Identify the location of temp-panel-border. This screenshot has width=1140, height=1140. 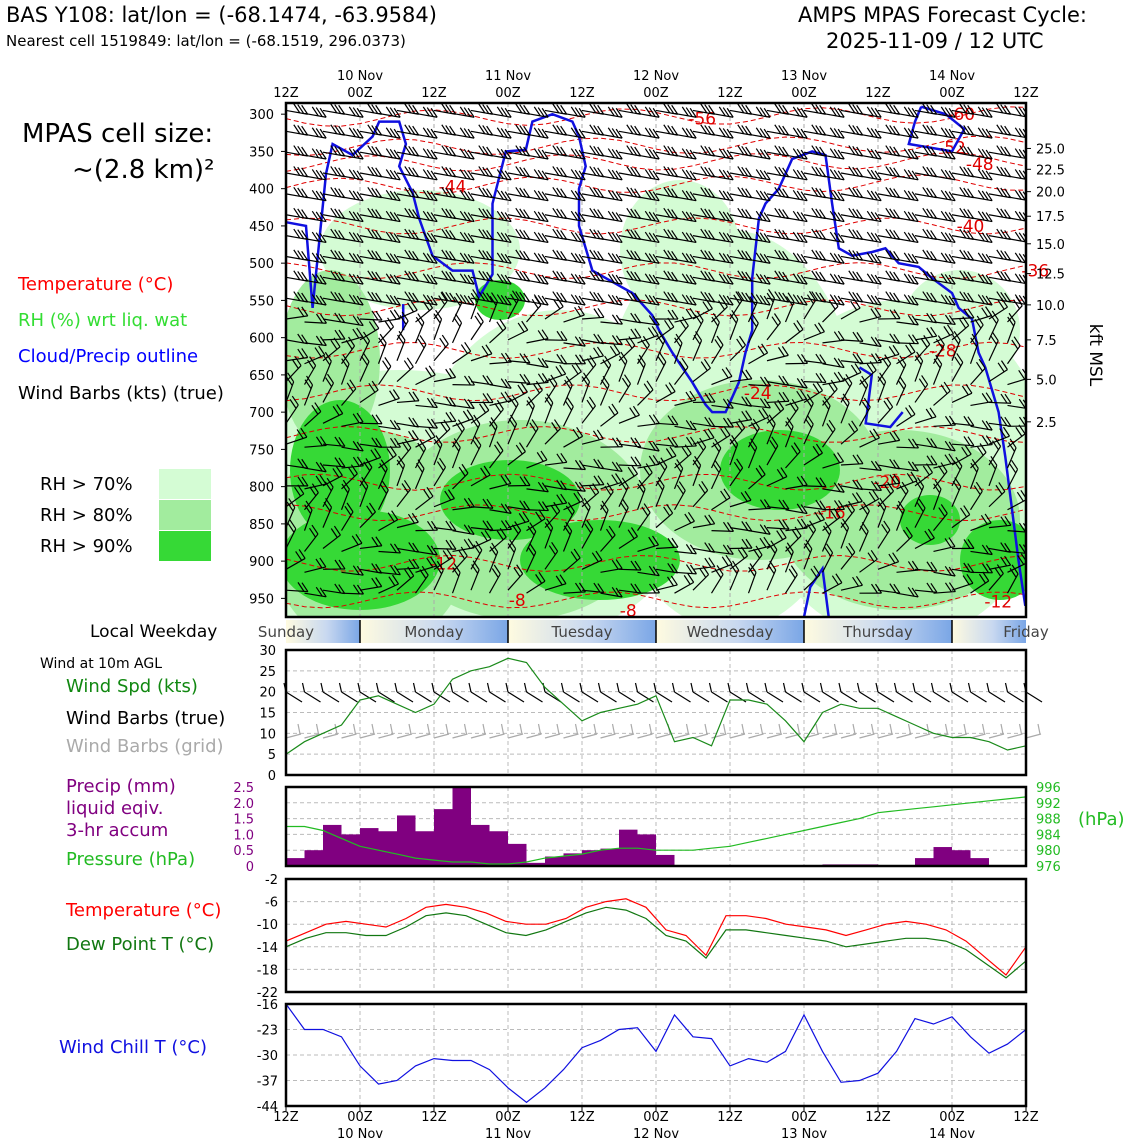
(656, 935).